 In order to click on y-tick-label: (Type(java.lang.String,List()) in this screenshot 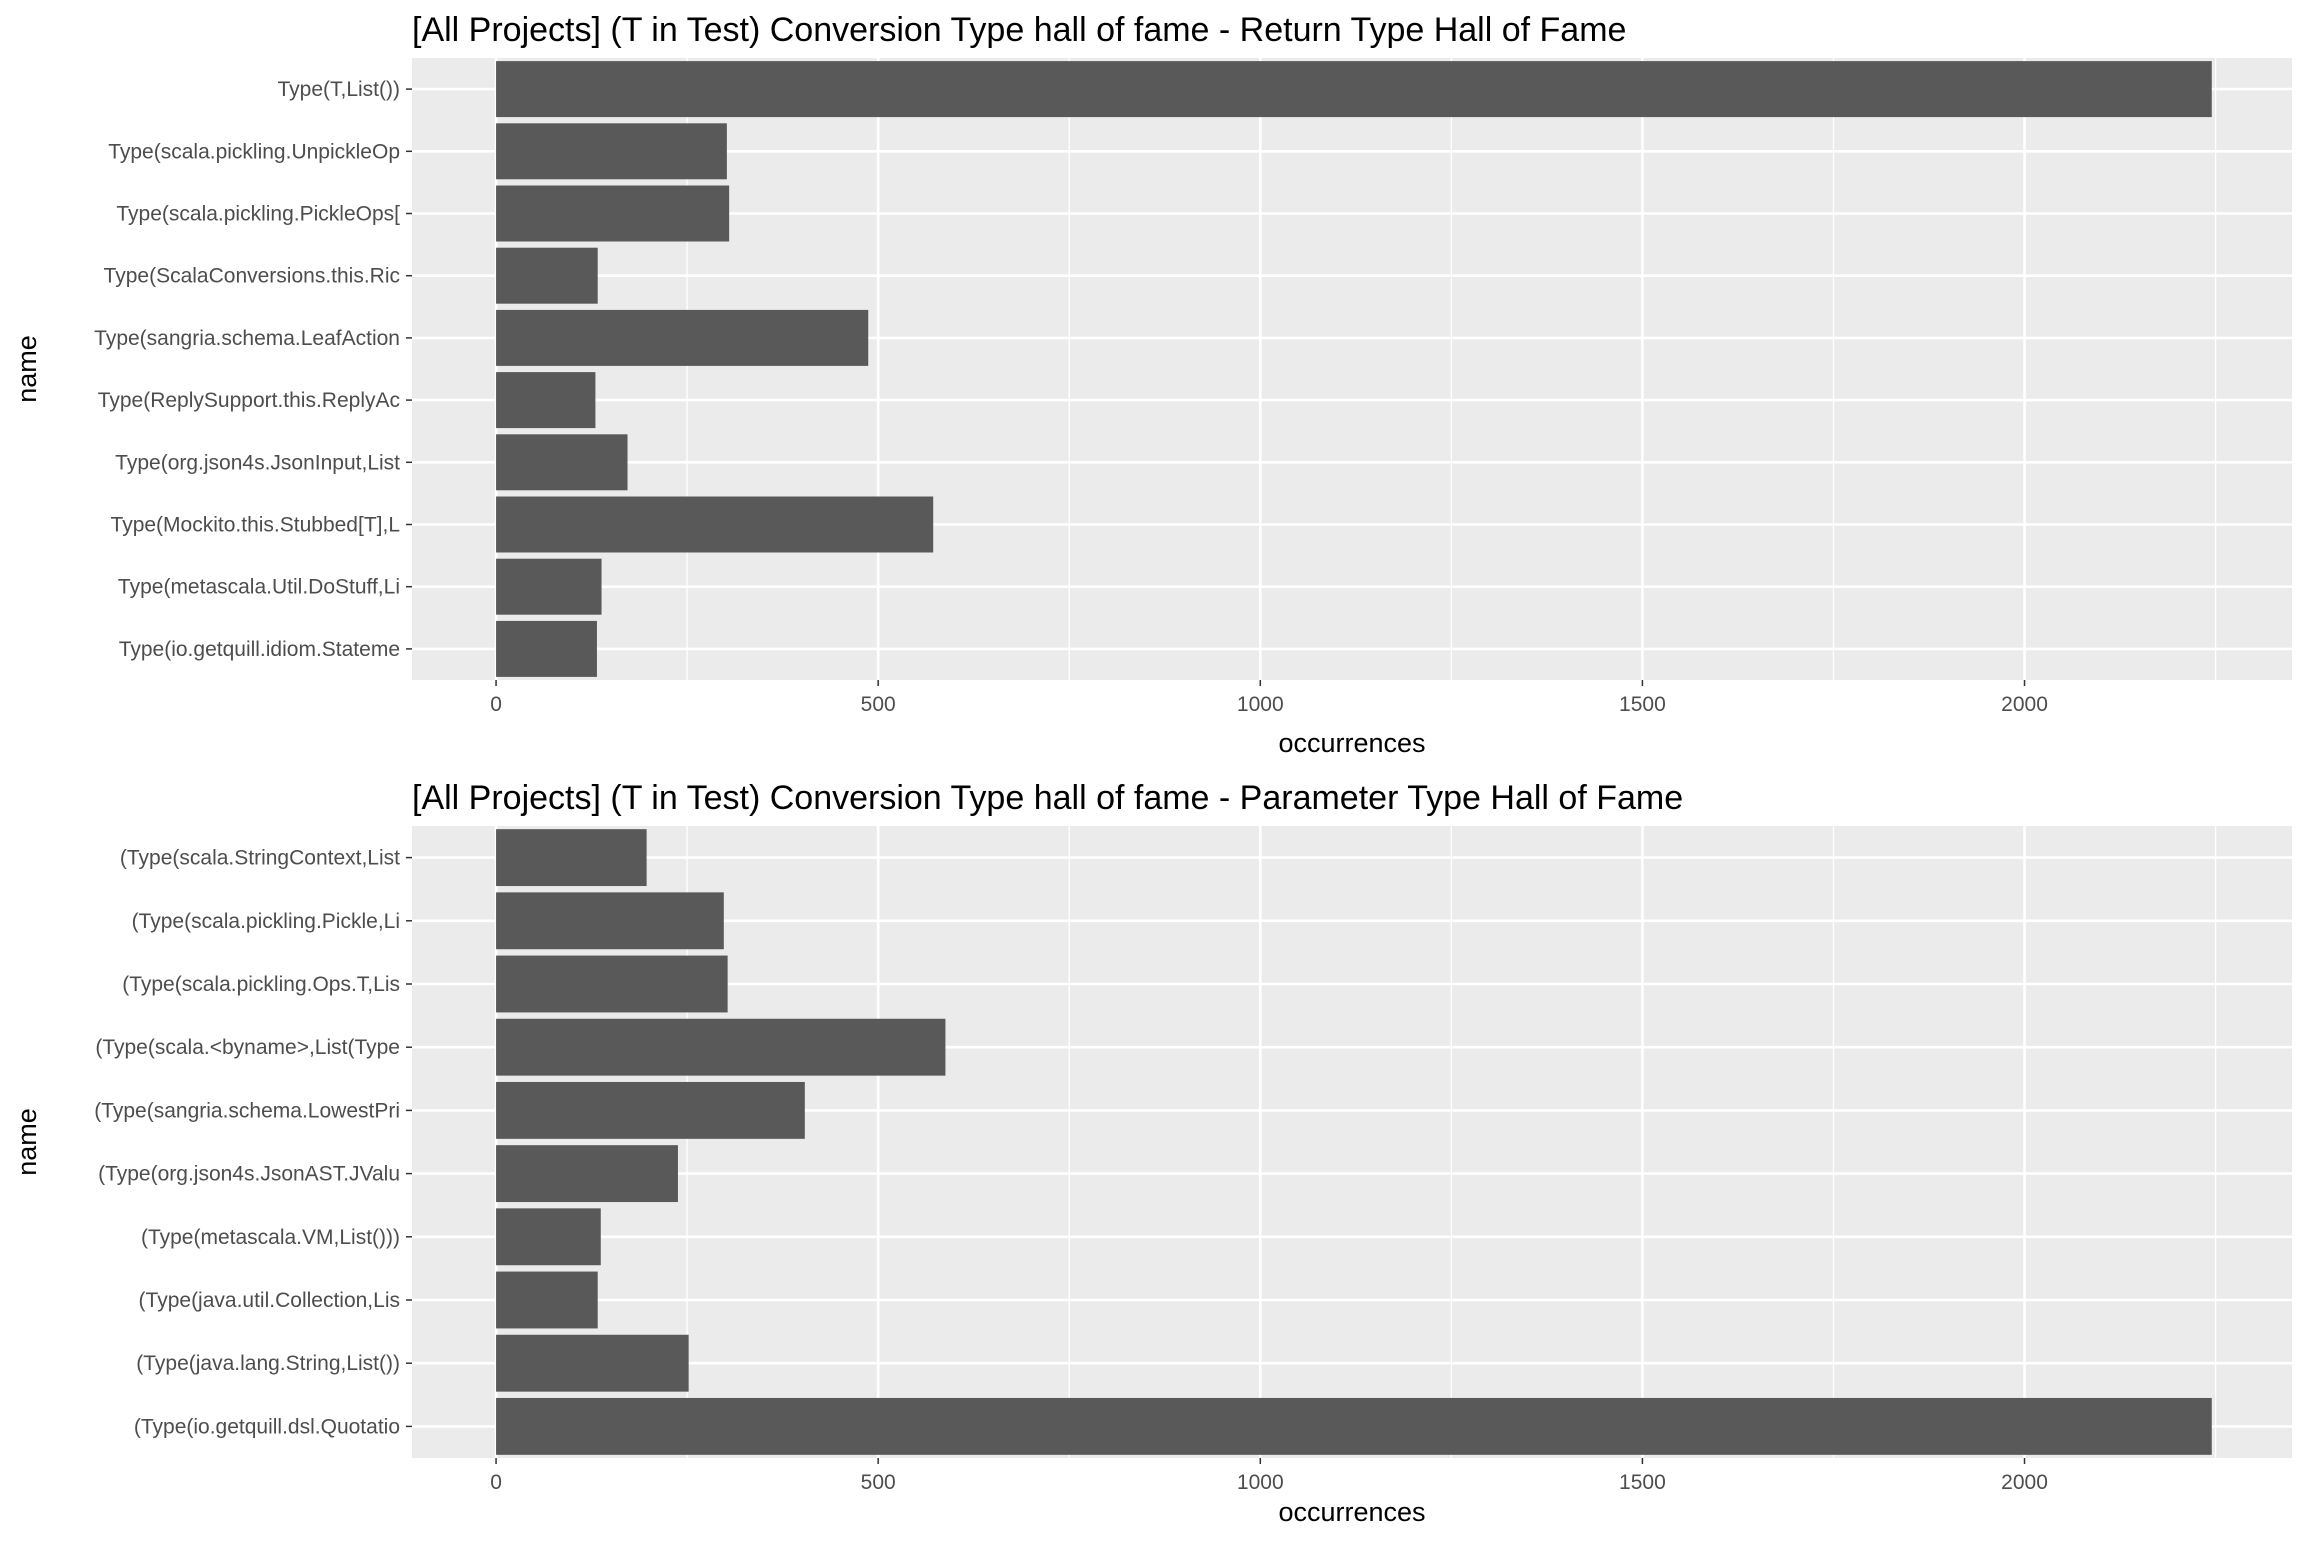, I will do `click(268, 1363)`.